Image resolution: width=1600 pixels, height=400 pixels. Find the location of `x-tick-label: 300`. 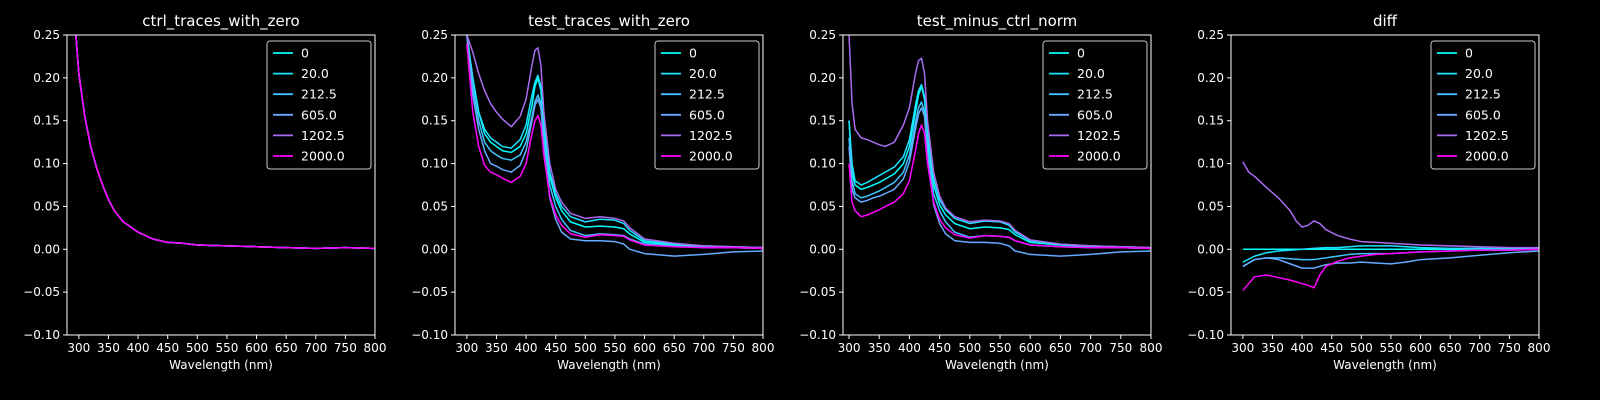

x-tick-label: 300 is located at coordinates (78, 348).